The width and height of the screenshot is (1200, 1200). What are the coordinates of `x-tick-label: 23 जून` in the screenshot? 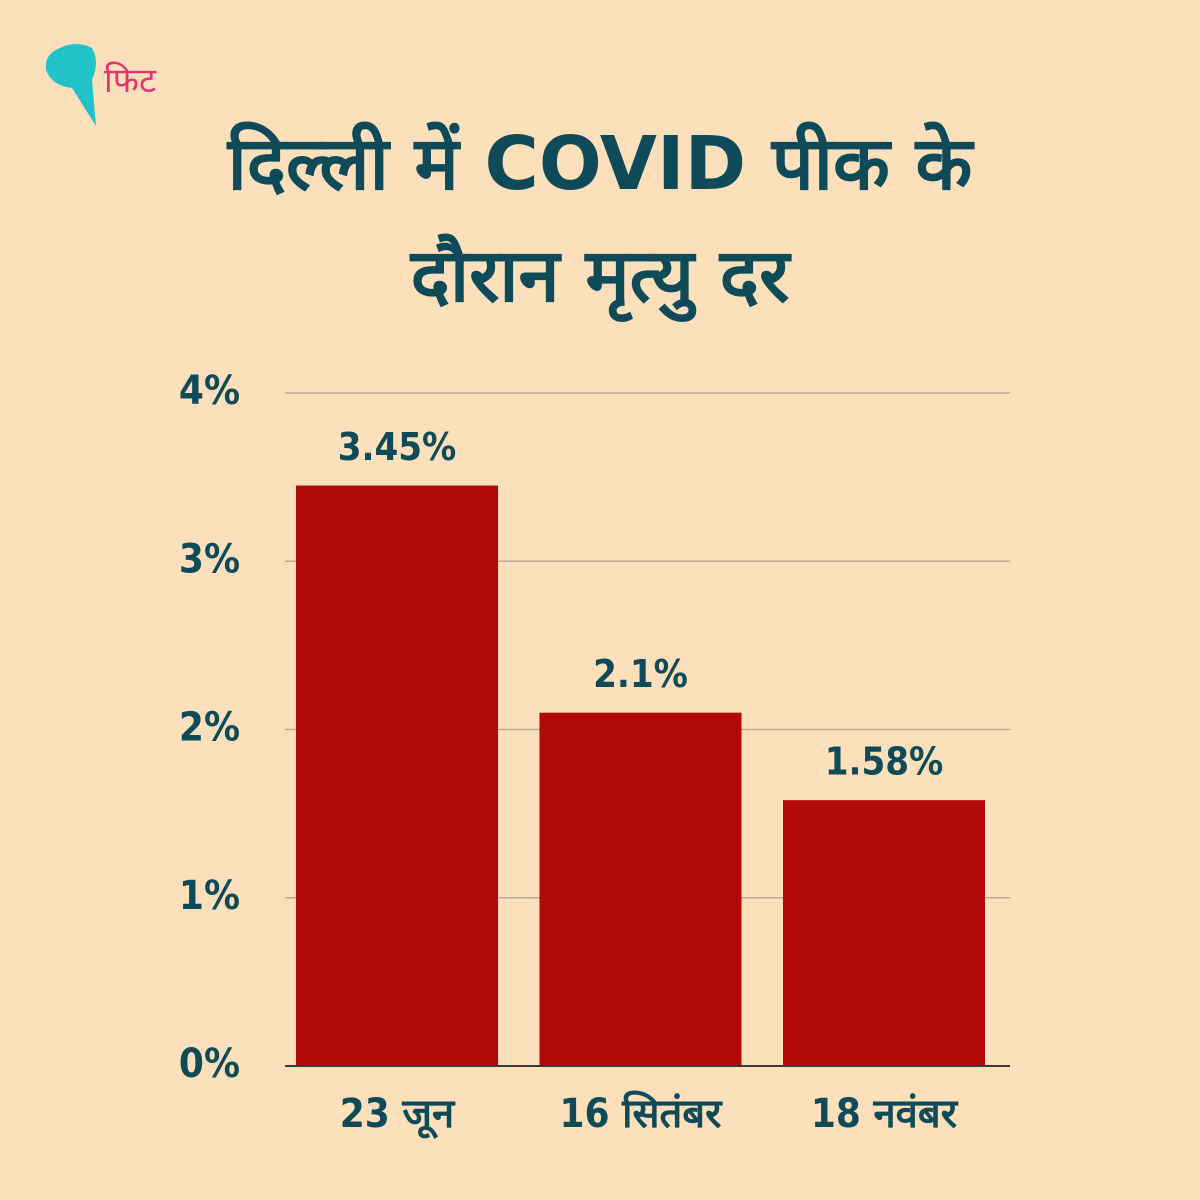 It's located at (398, 1115).